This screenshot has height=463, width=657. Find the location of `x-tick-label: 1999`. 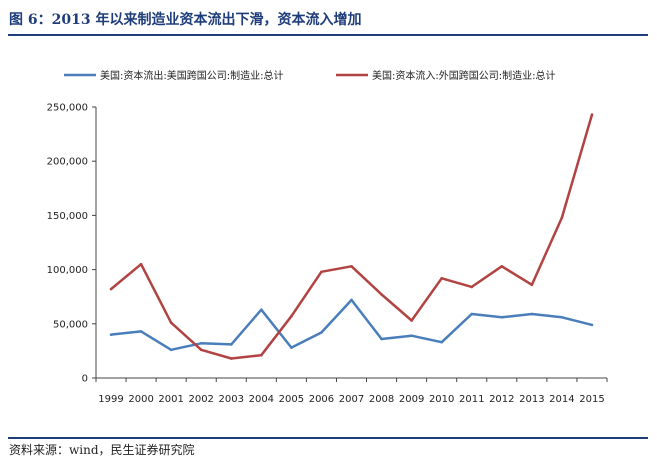

x-tick-label: 1999 is located at coordinates (110, 399).